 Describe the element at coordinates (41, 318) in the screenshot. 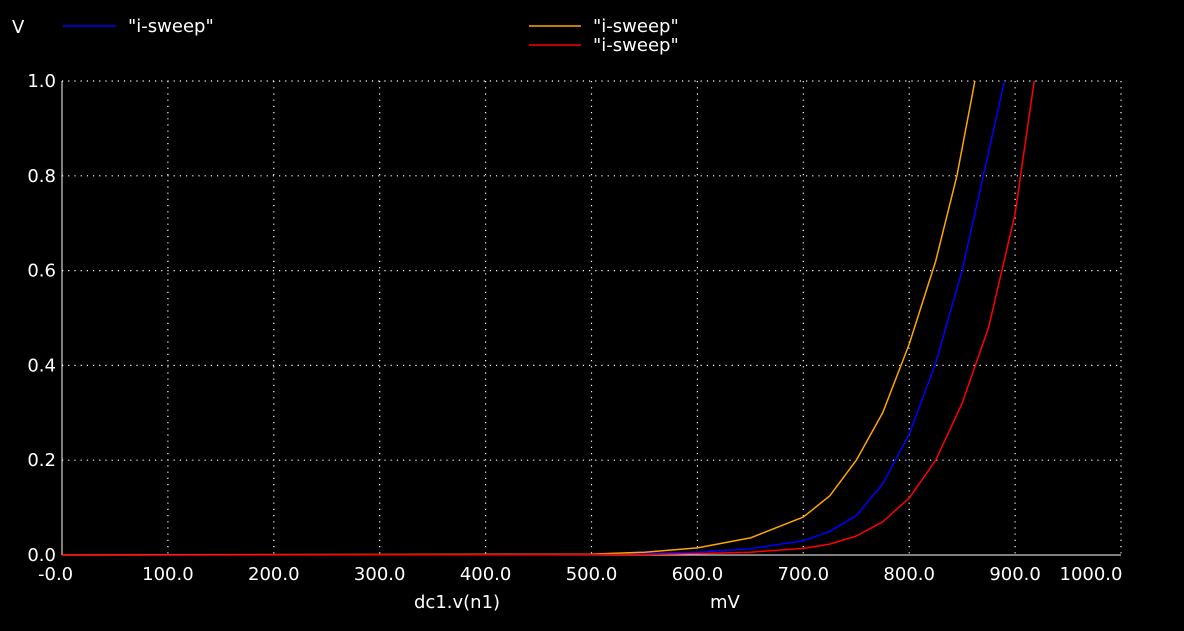

I see `y-tick-labels: 0.0 0.2 0.4 0.6 0.8 1.0` at that location.